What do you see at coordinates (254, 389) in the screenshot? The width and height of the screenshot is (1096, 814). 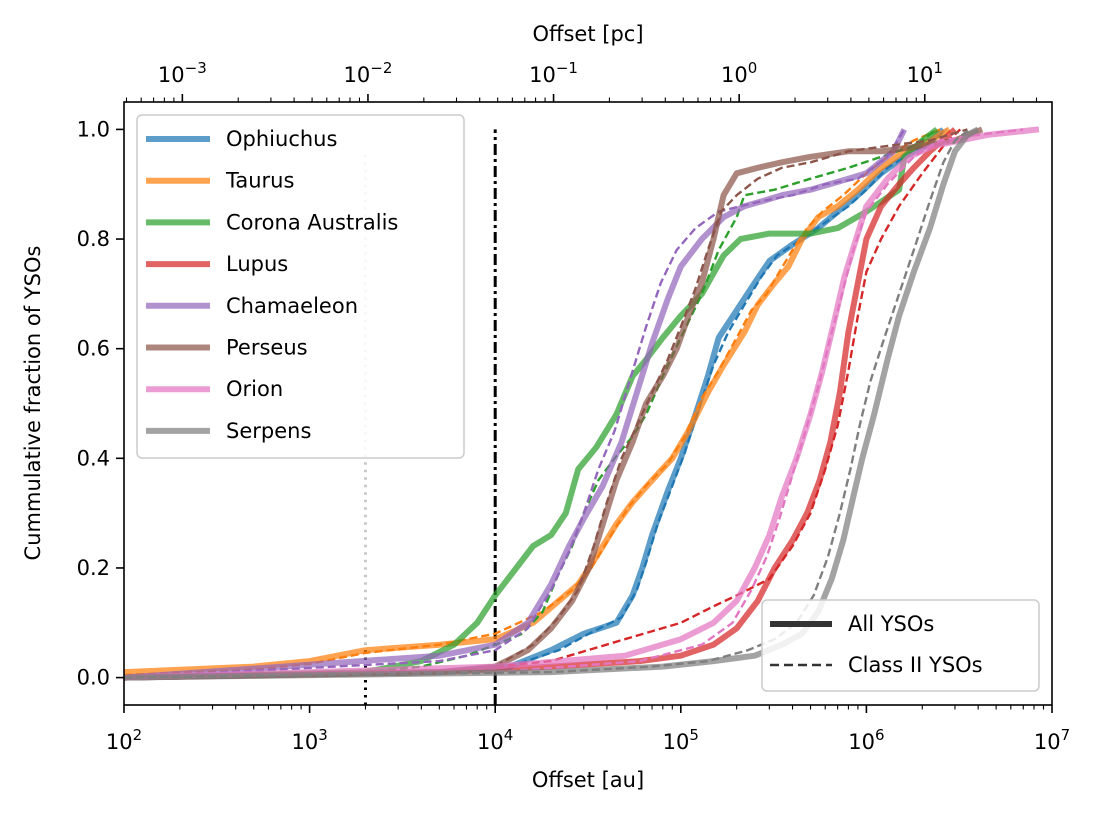 I see `legend-label-orion: Orion` at bounding box center [254, 389].